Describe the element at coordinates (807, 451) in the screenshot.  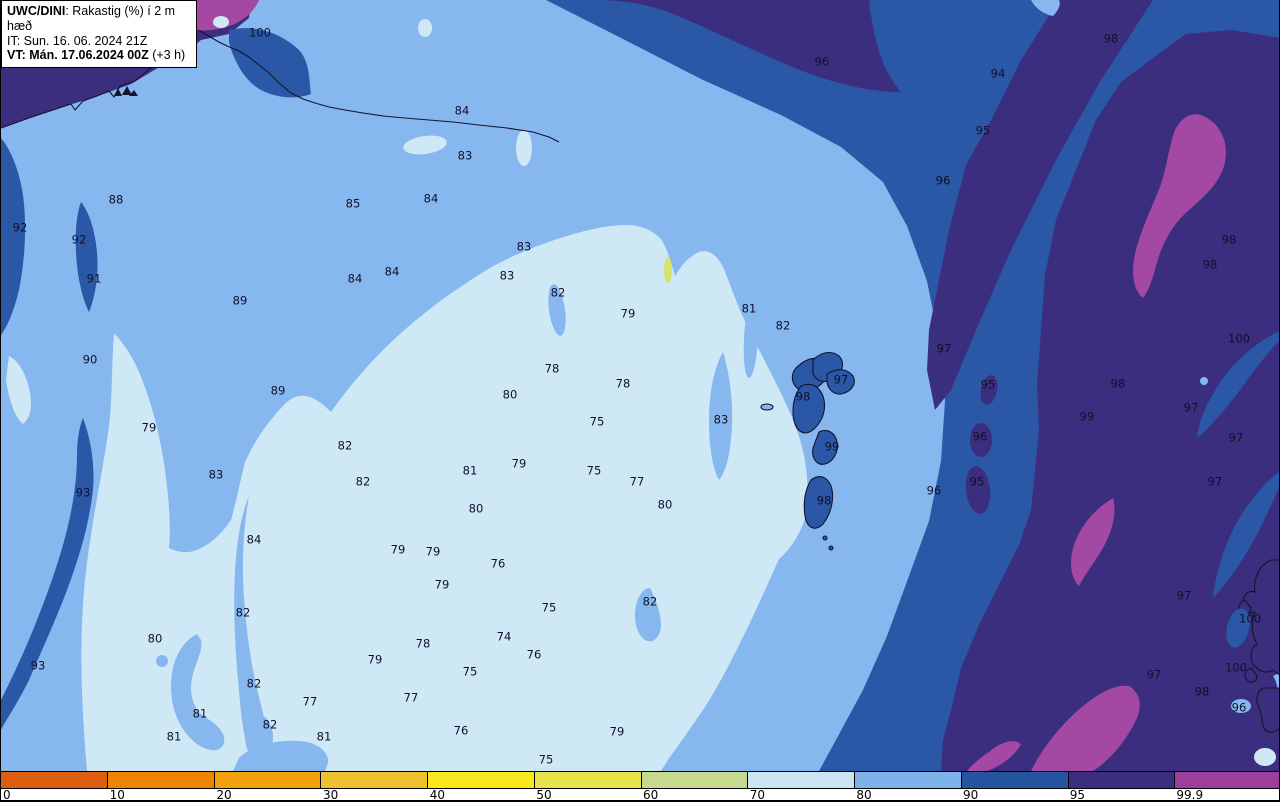
I see `faroe-islands` at that location.